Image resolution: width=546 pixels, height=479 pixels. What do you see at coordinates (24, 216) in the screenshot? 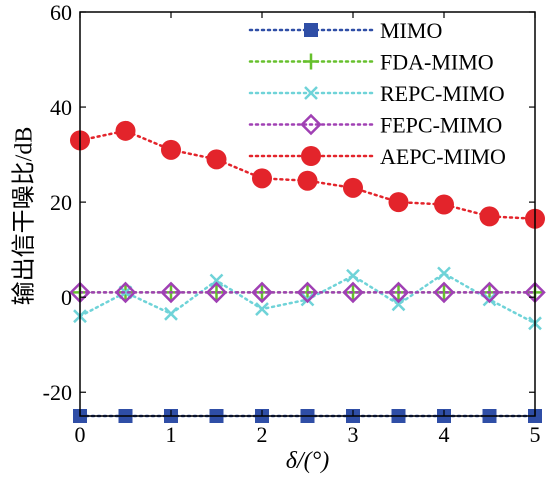
I see `y-axis-label: 输出信干噪比/dB` at bounding box center [24, 216].